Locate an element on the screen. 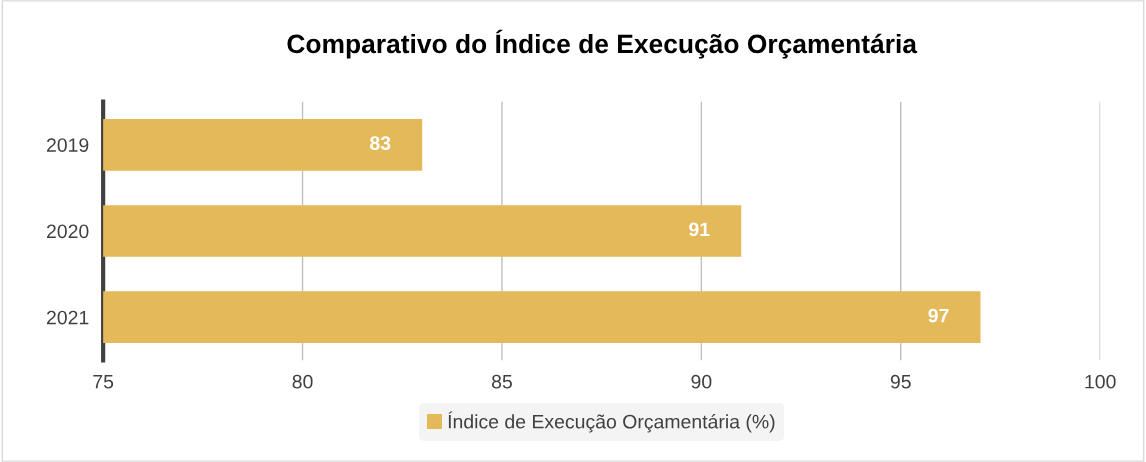 This screenshot has width=1146, height=462. y-tick-label: 2021 is located at coordinates (67, 317).